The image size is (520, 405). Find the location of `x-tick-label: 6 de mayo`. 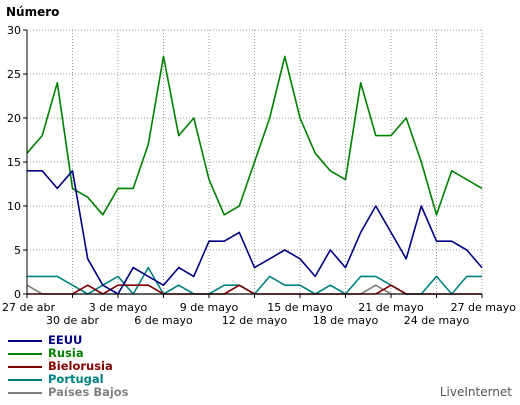

x-tick-label: 6 de mayo is located at coordinates (163, 320).